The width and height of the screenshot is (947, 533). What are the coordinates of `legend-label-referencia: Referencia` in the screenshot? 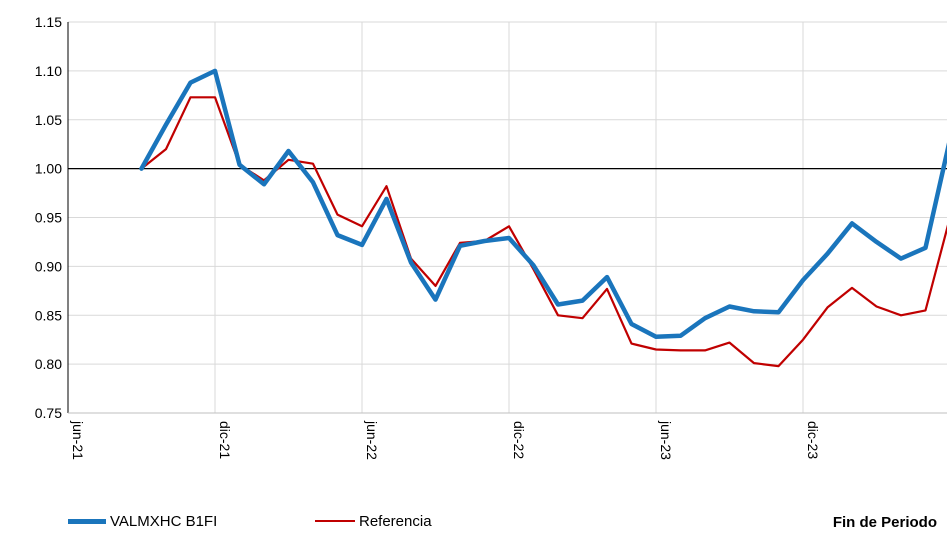 It's located at (395, 521).